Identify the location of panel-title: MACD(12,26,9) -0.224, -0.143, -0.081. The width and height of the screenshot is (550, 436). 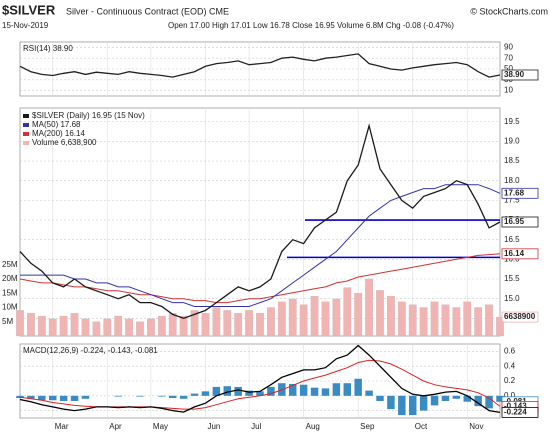
(90, 350).